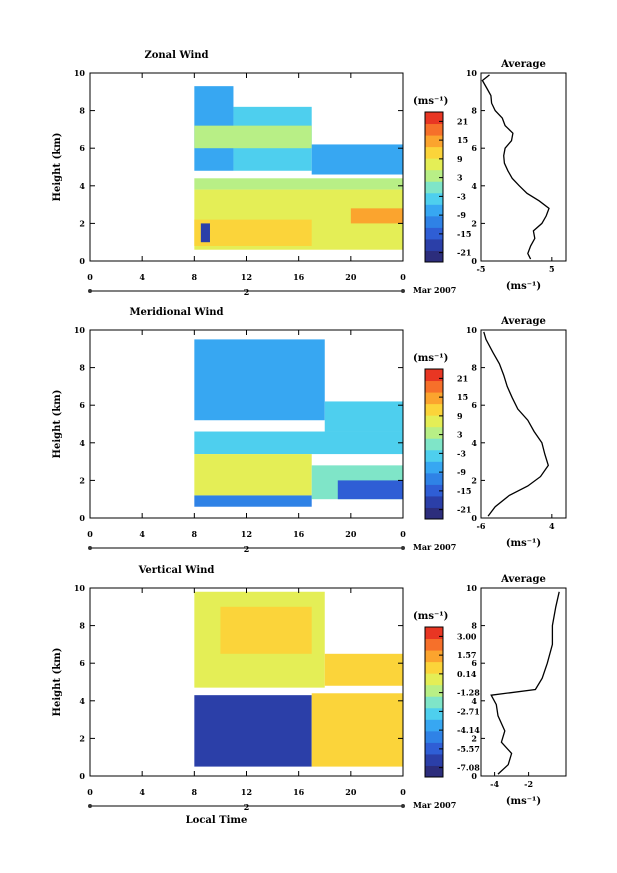 This screenshot has width=617, height=873. I want to click on colorbar-frame, so click(434, 187).